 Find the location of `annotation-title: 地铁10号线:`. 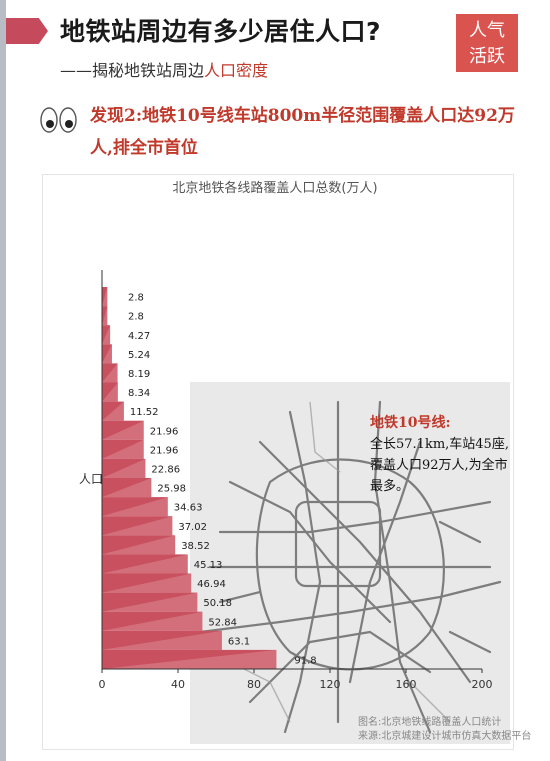

annotation-title: 地铁10号线: is located at coordinates (410, 423).